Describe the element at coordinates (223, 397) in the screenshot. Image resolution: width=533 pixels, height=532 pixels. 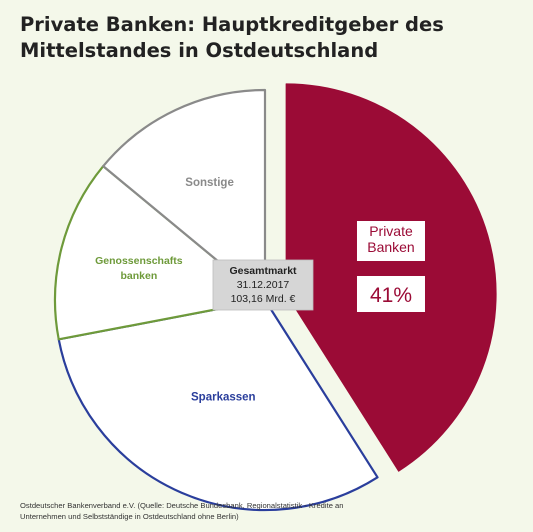
I see `slice-label-sparkassen: Sparkassen` at that location.